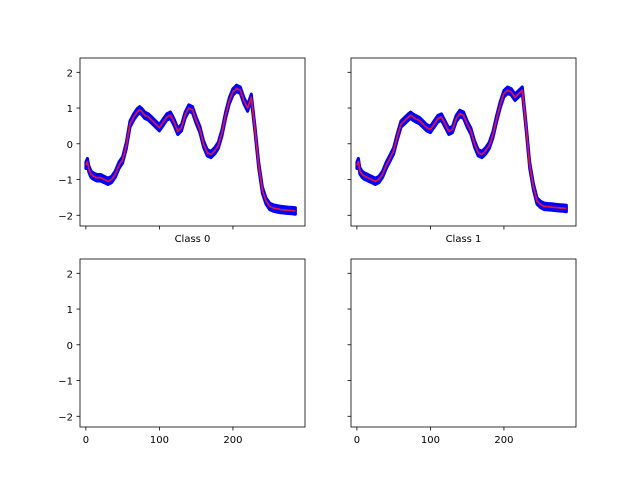 This screenshot has height=480, width=640. Describe the element at coordinates (193, 239) in the screenshot. I see `x-axis-label: Class 0` at that location.